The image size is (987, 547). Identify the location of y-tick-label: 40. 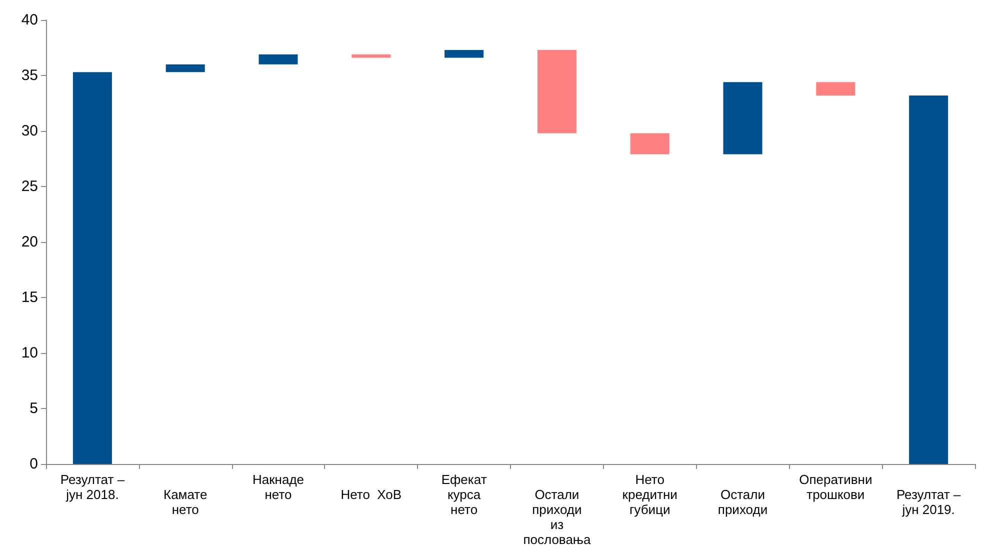
(29, 20).